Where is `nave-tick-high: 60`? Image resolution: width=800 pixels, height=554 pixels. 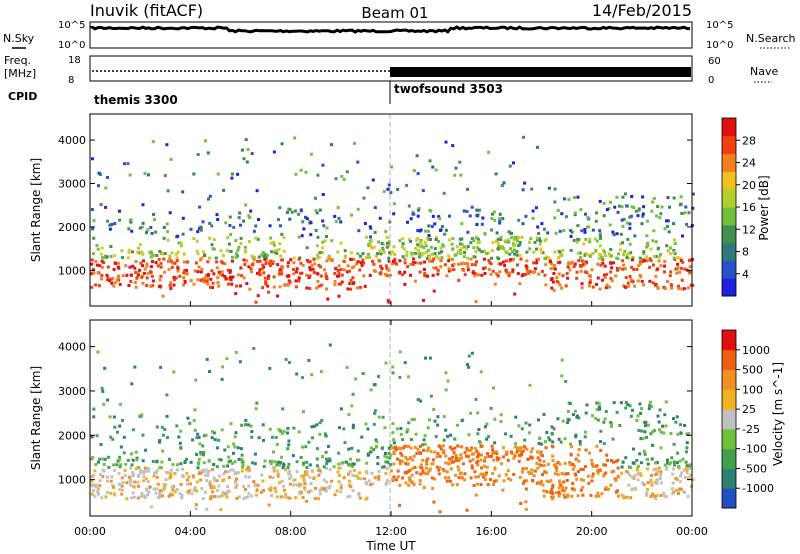 nave-tick-high: 60 is located at coordinates (714, 61).